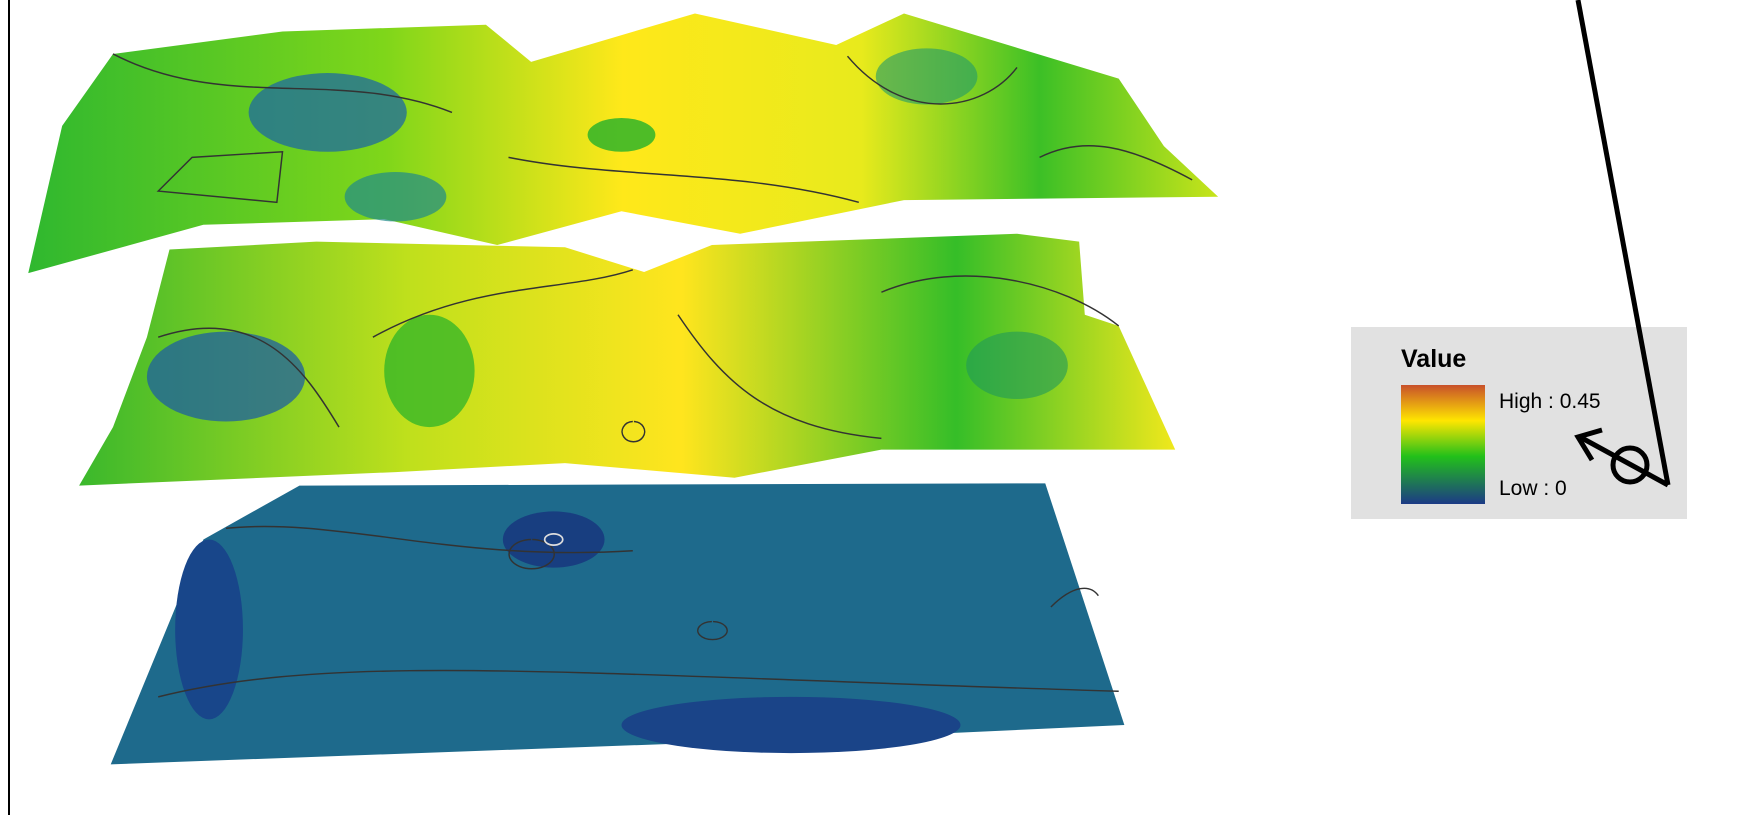 This screenshot has width=1762, height=815. What do you see at coordinates (1443, 444) in the screenshot?
I see `legend-ramp` at bounding box center [1443, 444].